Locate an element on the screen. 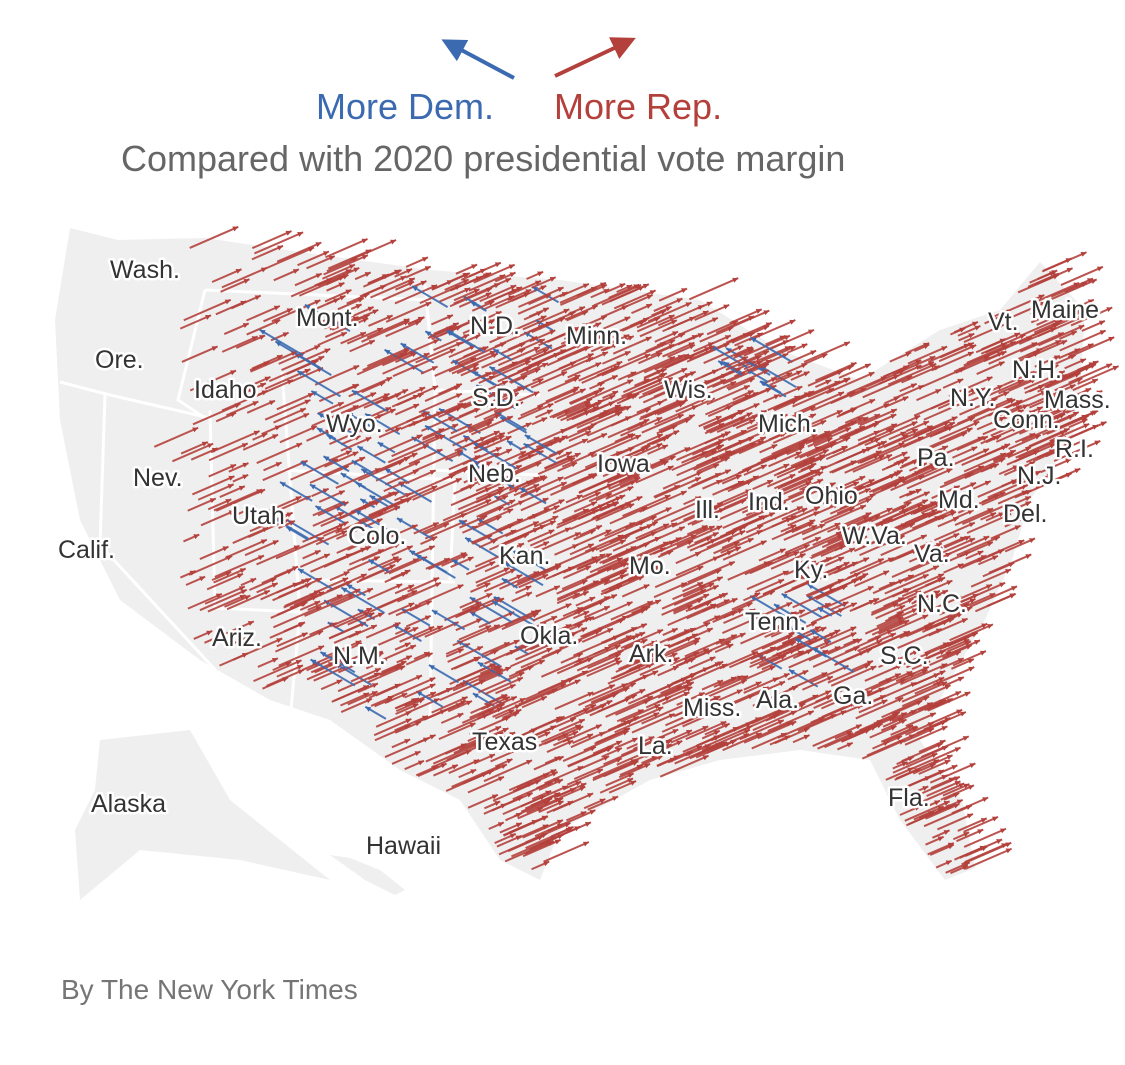  alaska-land is located at coordinates (202, 815).